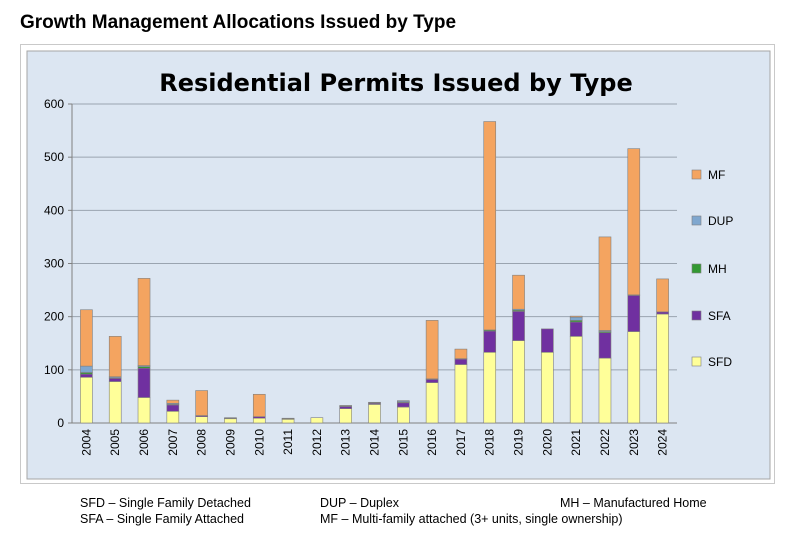  I want to click on y-tick-label: 100, so click(54, 370).